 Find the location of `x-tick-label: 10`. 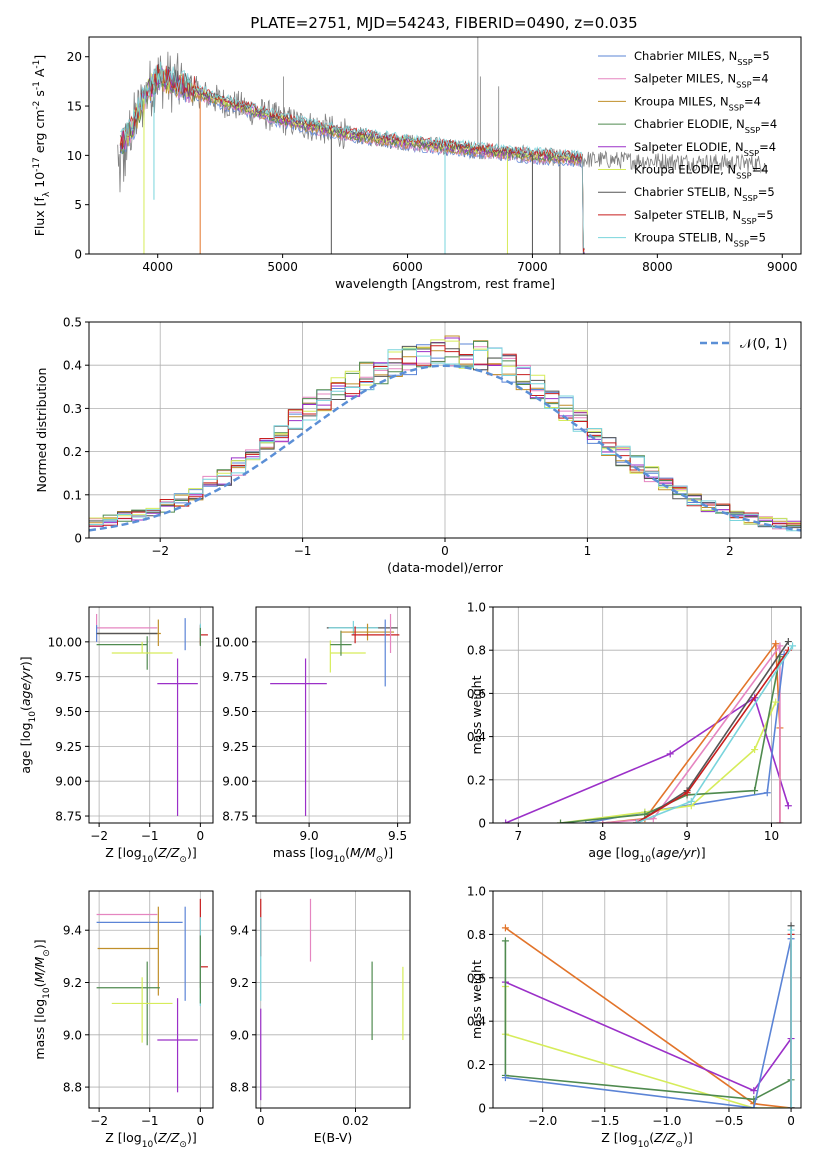

x-tick-label: 10 is located at coordinates (771, 836).